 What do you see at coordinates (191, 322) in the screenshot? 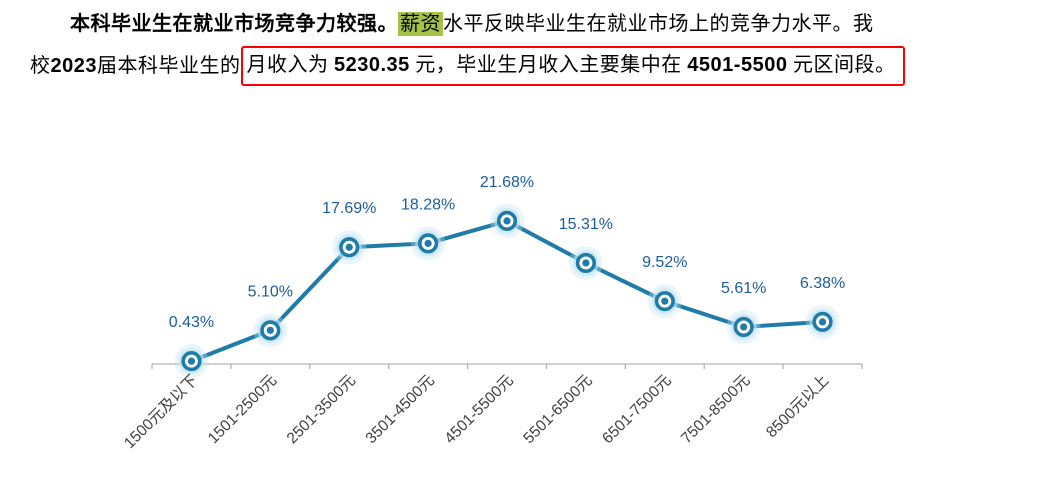
I see `data-label: 0.43%` at bounding box center [191, 322].